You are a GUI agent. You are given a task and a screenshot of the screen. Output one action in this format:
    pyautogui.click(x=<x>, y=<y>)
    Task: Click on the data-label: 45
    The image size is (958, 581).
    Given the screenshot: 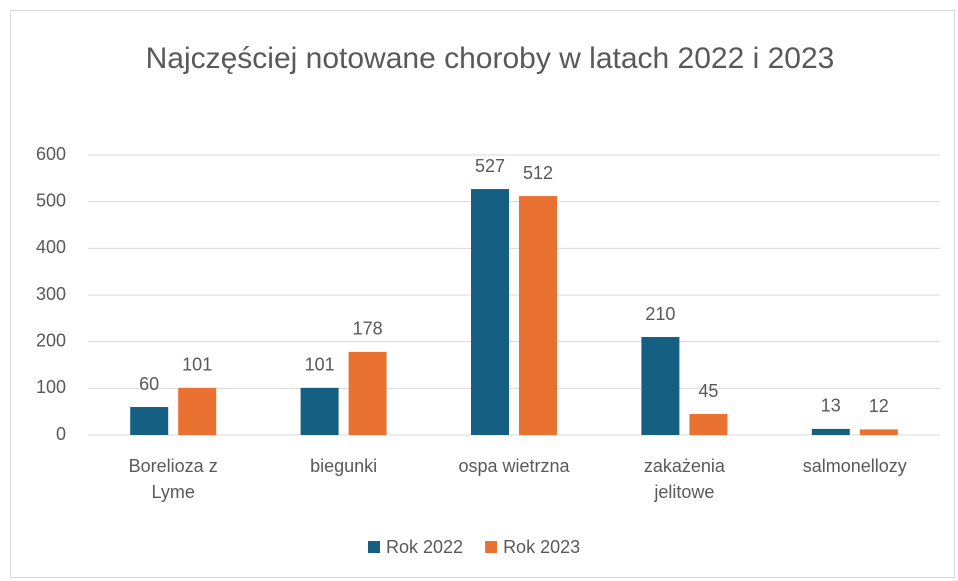 What is the action you would take?
    pyautogui.click(x=708, y=391)
    